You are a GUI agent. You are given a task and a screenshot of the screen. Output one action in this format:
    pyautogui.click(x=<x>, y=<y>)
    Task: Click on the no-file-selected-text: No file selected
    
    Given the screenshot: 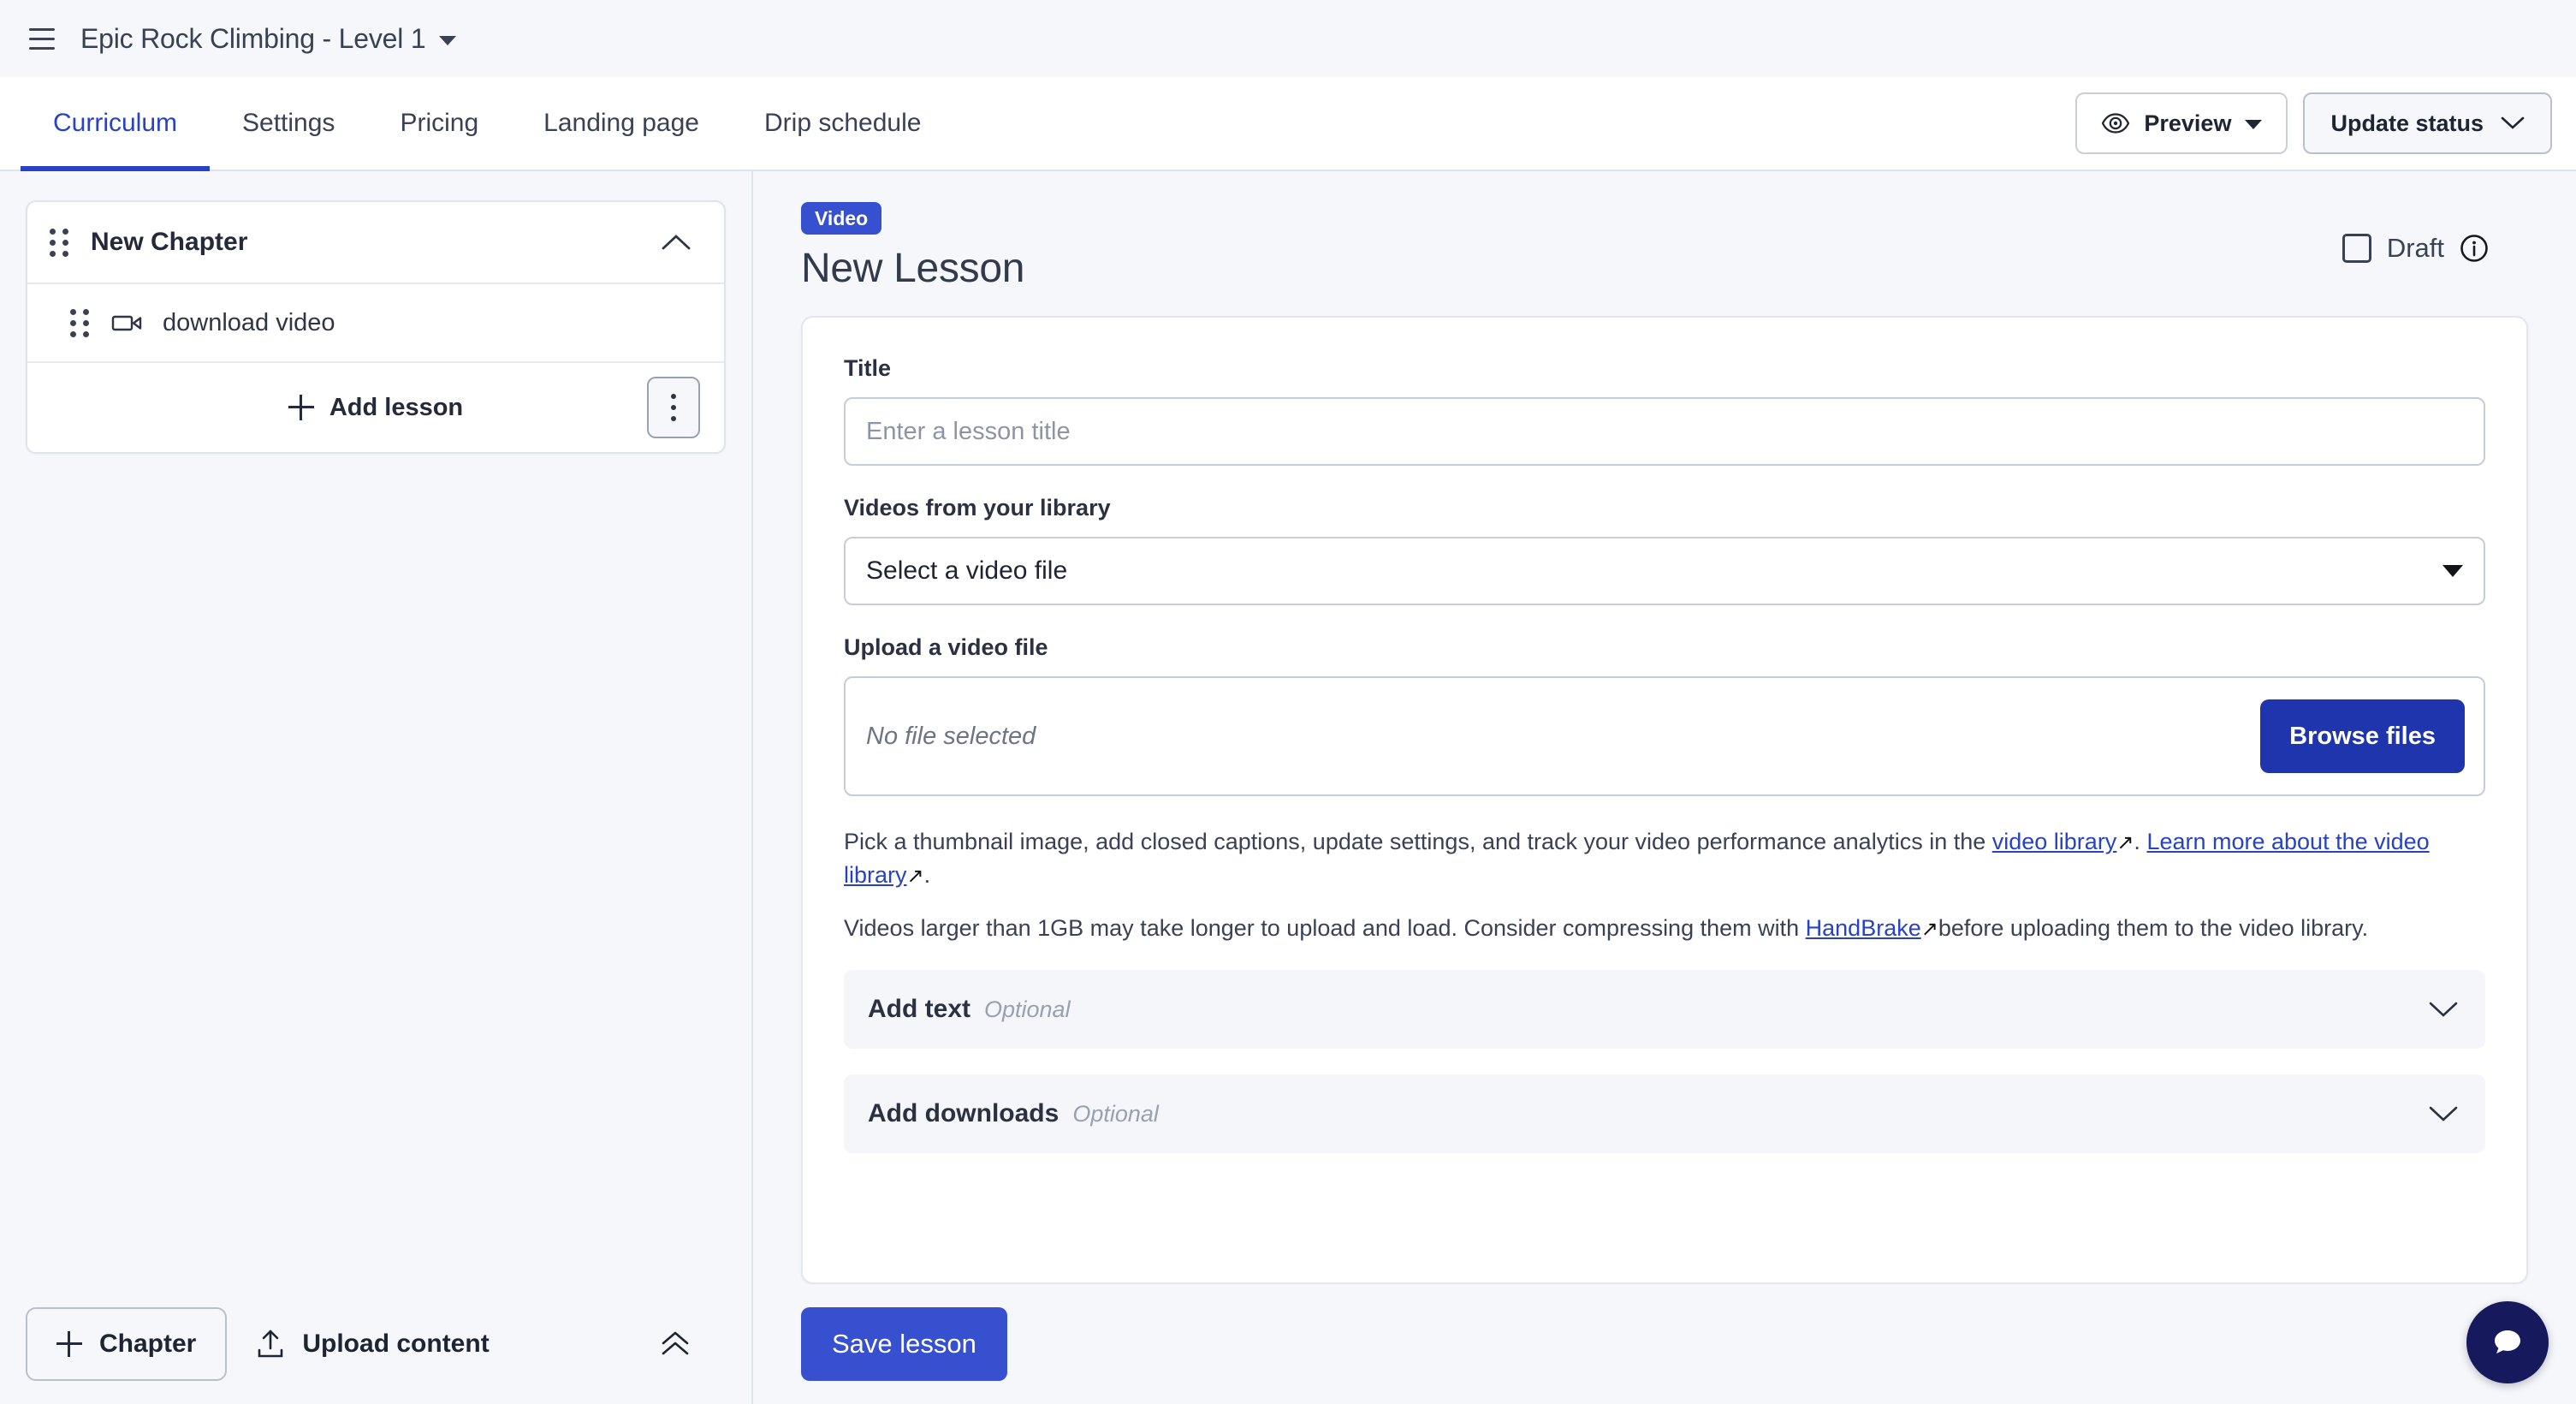 What is the action you would take?
    pyautogui.click(x=951, y=736)
    